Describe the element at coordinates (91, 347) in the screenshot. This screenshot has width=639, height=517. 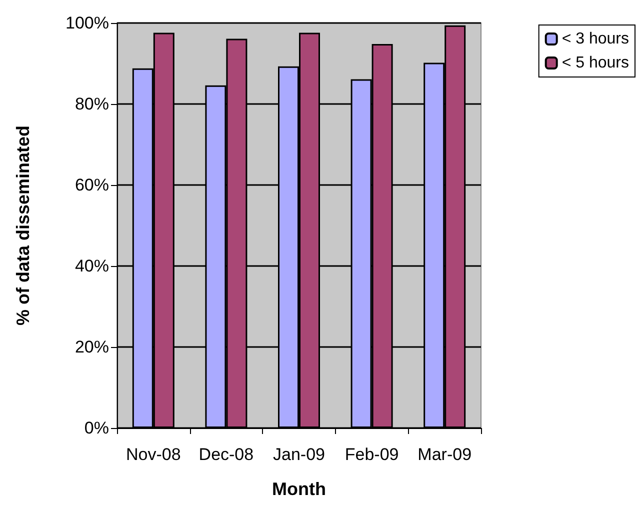
I see `y-tick-label: 20%` at that location.